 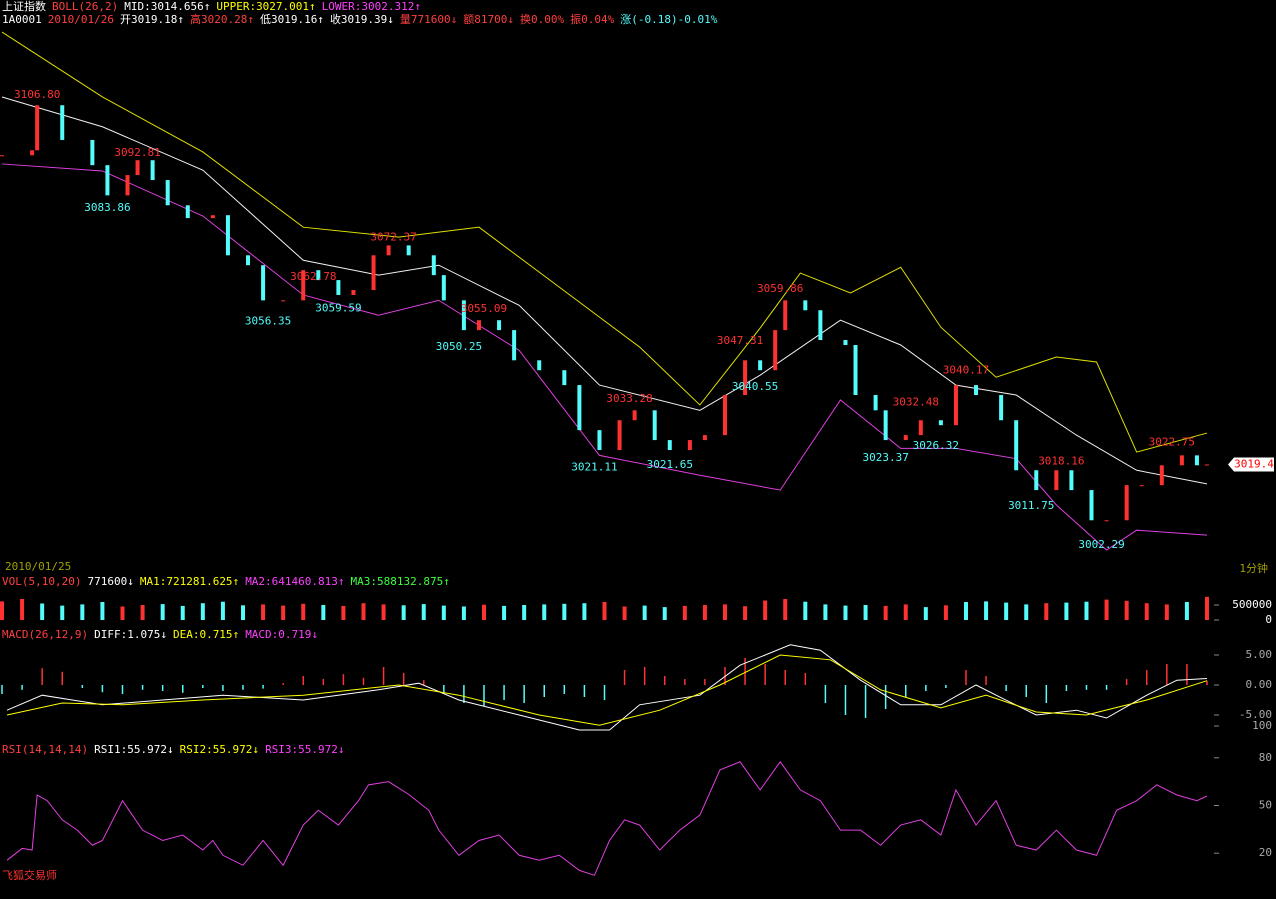 What do you see at coordinates (1265, 805) in the screenshot?
I see `y-tick-label: 50` at bounding box center [1265, 805].